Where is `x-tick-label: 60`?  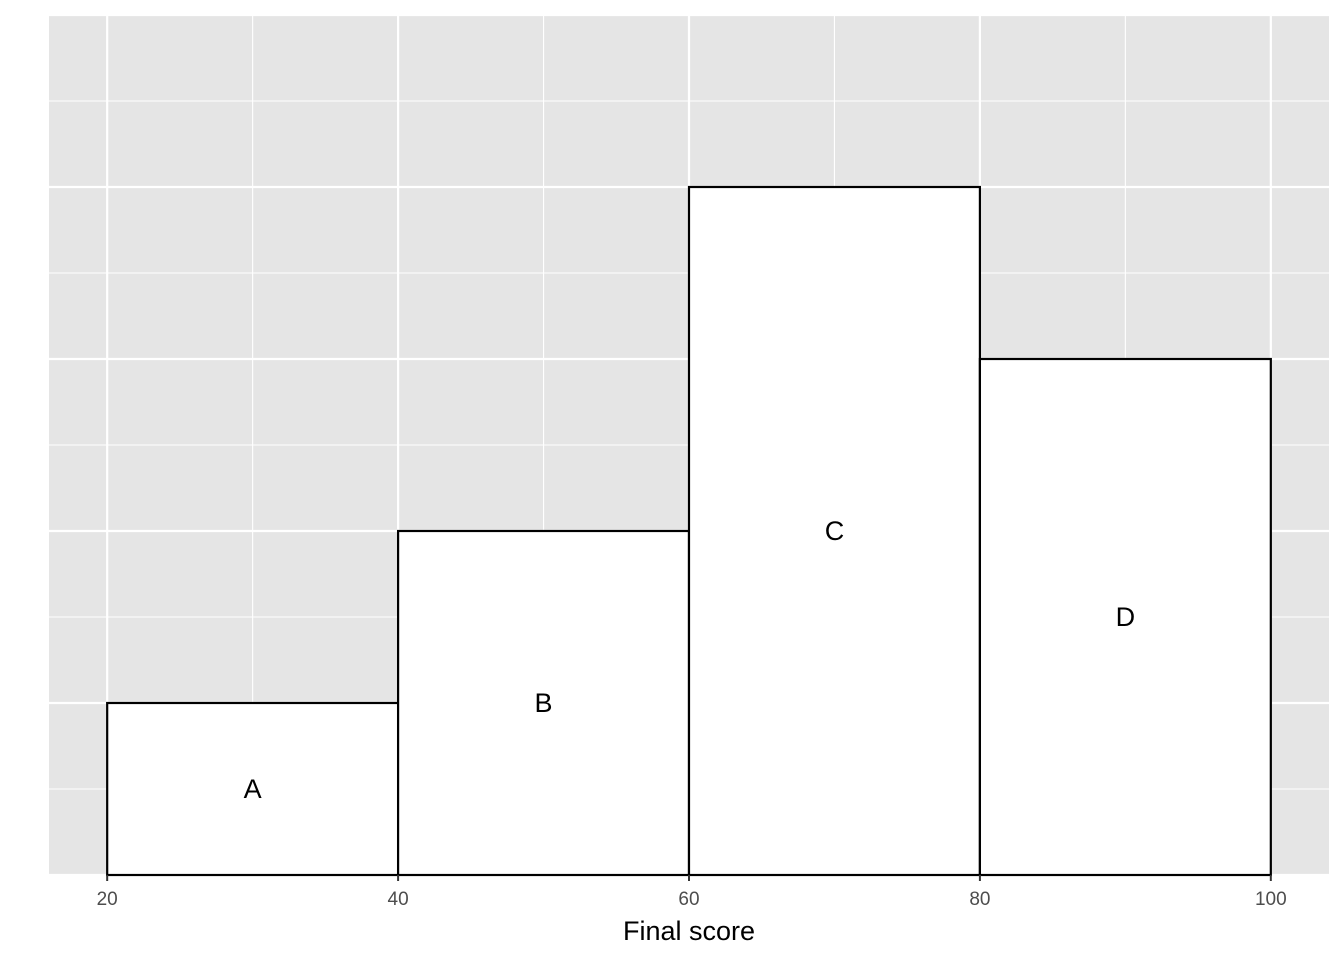
x-tick-label: 60 is located at coordinates (688, 899).